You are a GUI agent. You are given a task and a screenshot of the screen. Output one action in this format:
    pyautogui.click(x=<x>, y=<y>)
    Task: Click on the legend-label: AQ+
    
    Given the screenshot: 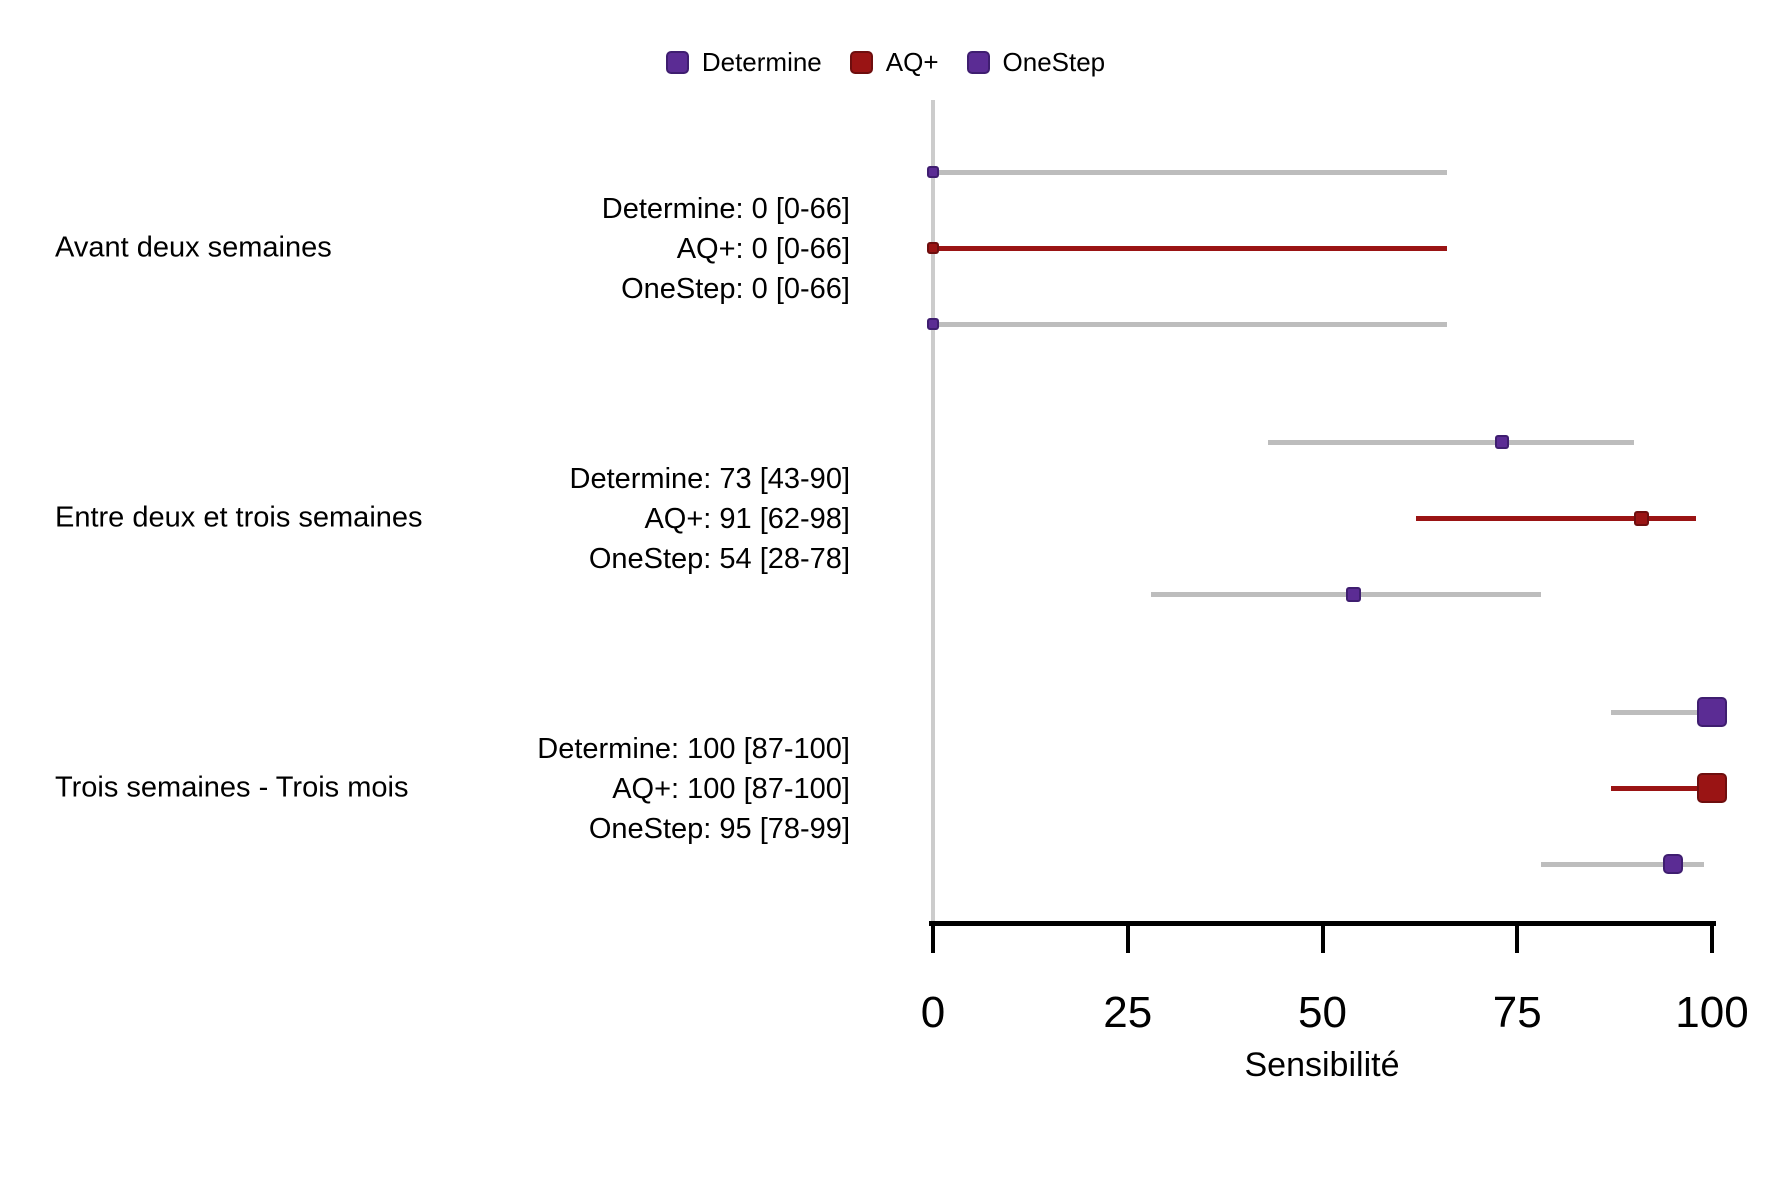 What is the action you would take?
    pyautogui.click(x=912, y=61)
    